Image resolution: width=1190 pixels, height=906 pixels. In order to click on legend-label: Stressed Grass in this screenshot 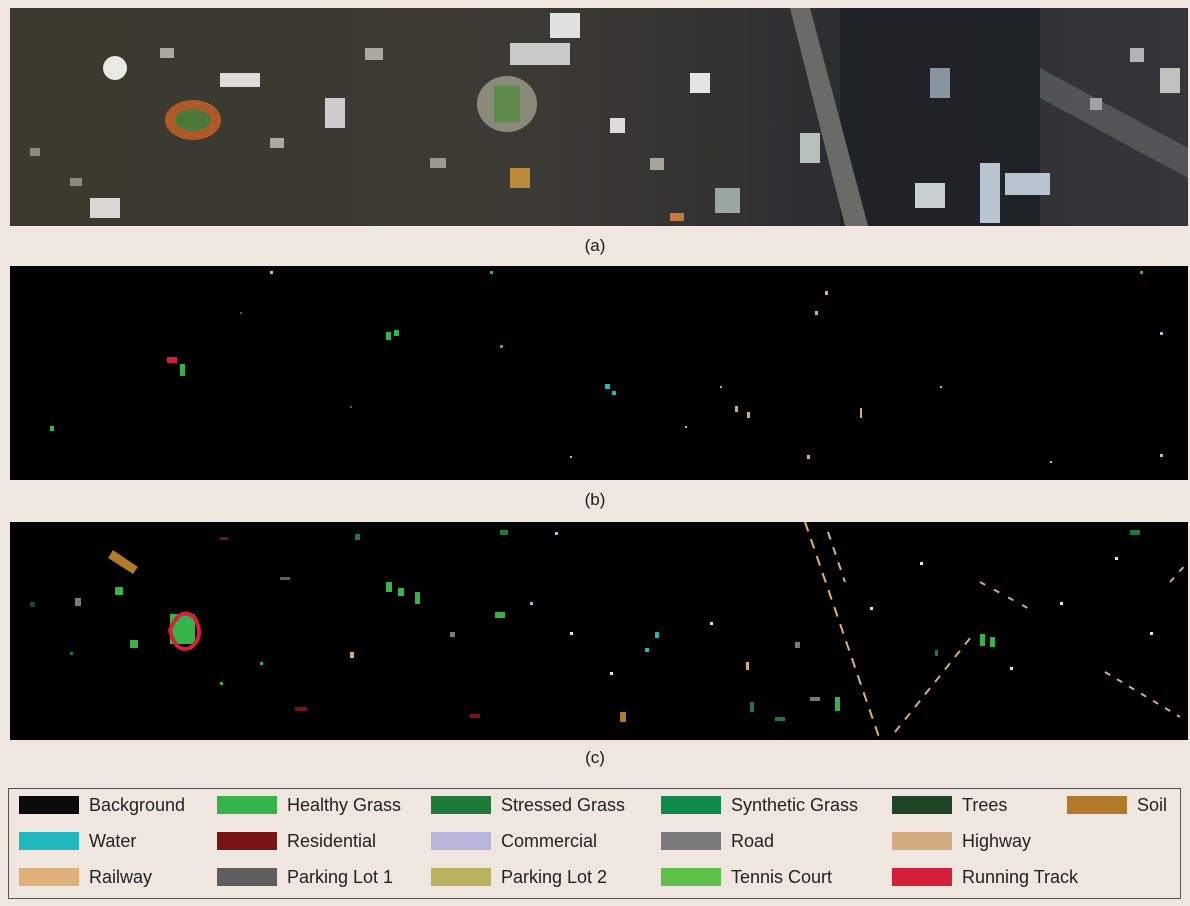, I will do `click(563, 805)`.